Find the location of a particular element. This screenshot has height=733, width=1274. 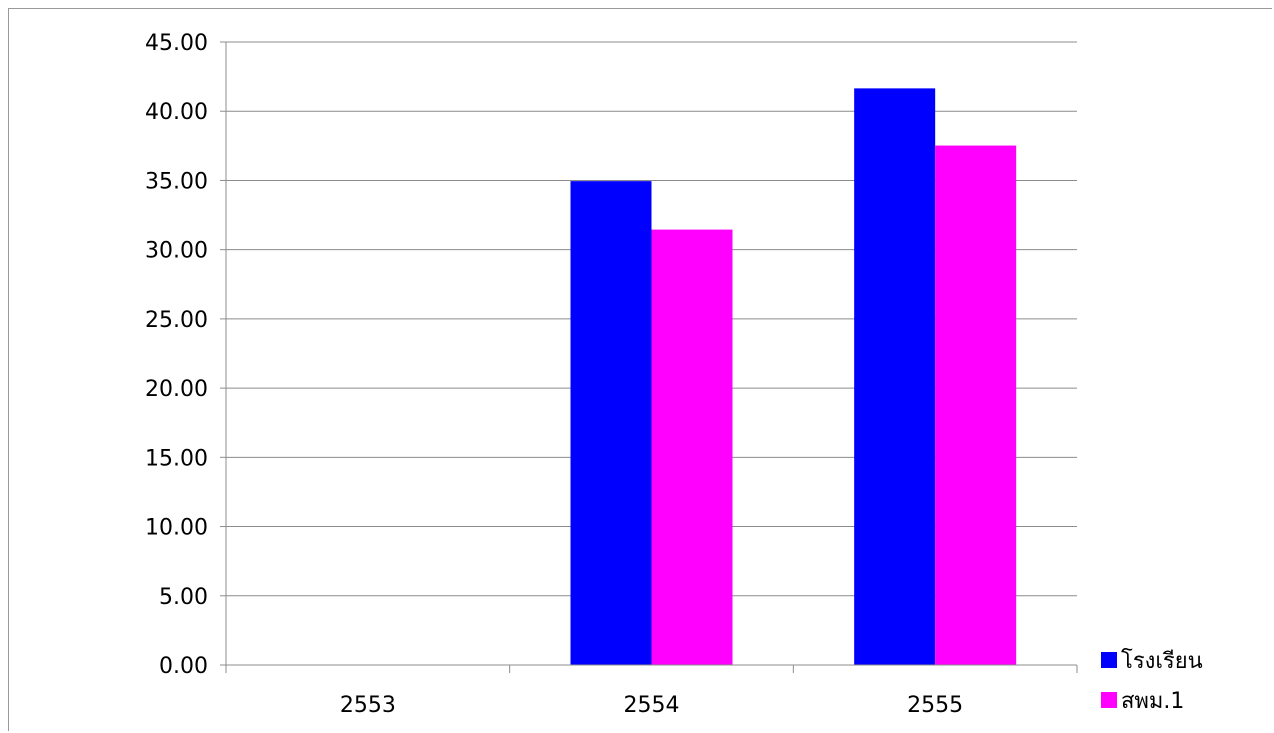

y-tick-label: 45.00 is located at coordinates (176, 43).